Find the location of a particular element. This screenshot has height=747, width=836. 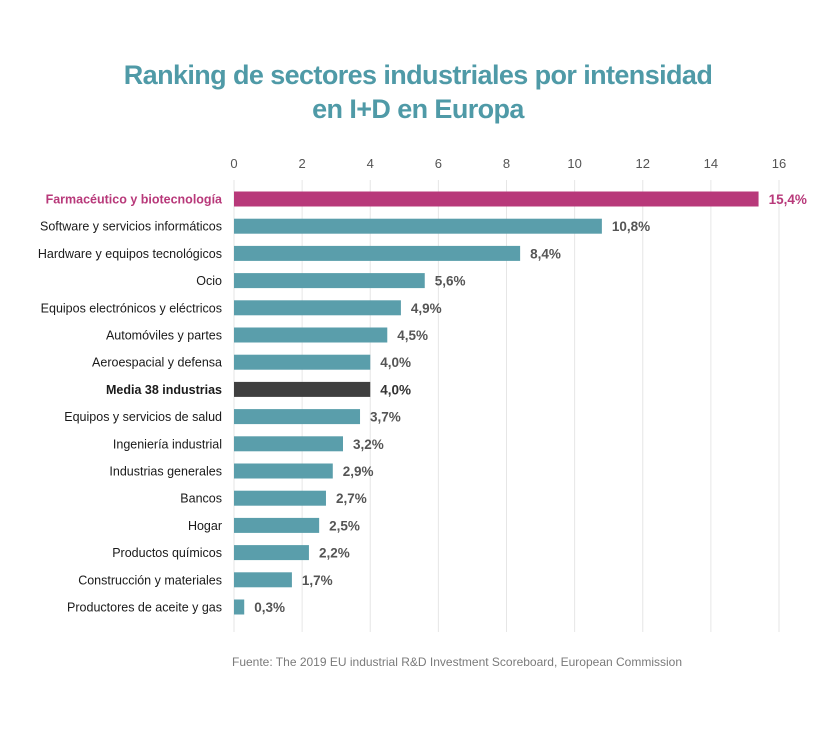

value-label: 4,5% is located at coordinates (412, 335).